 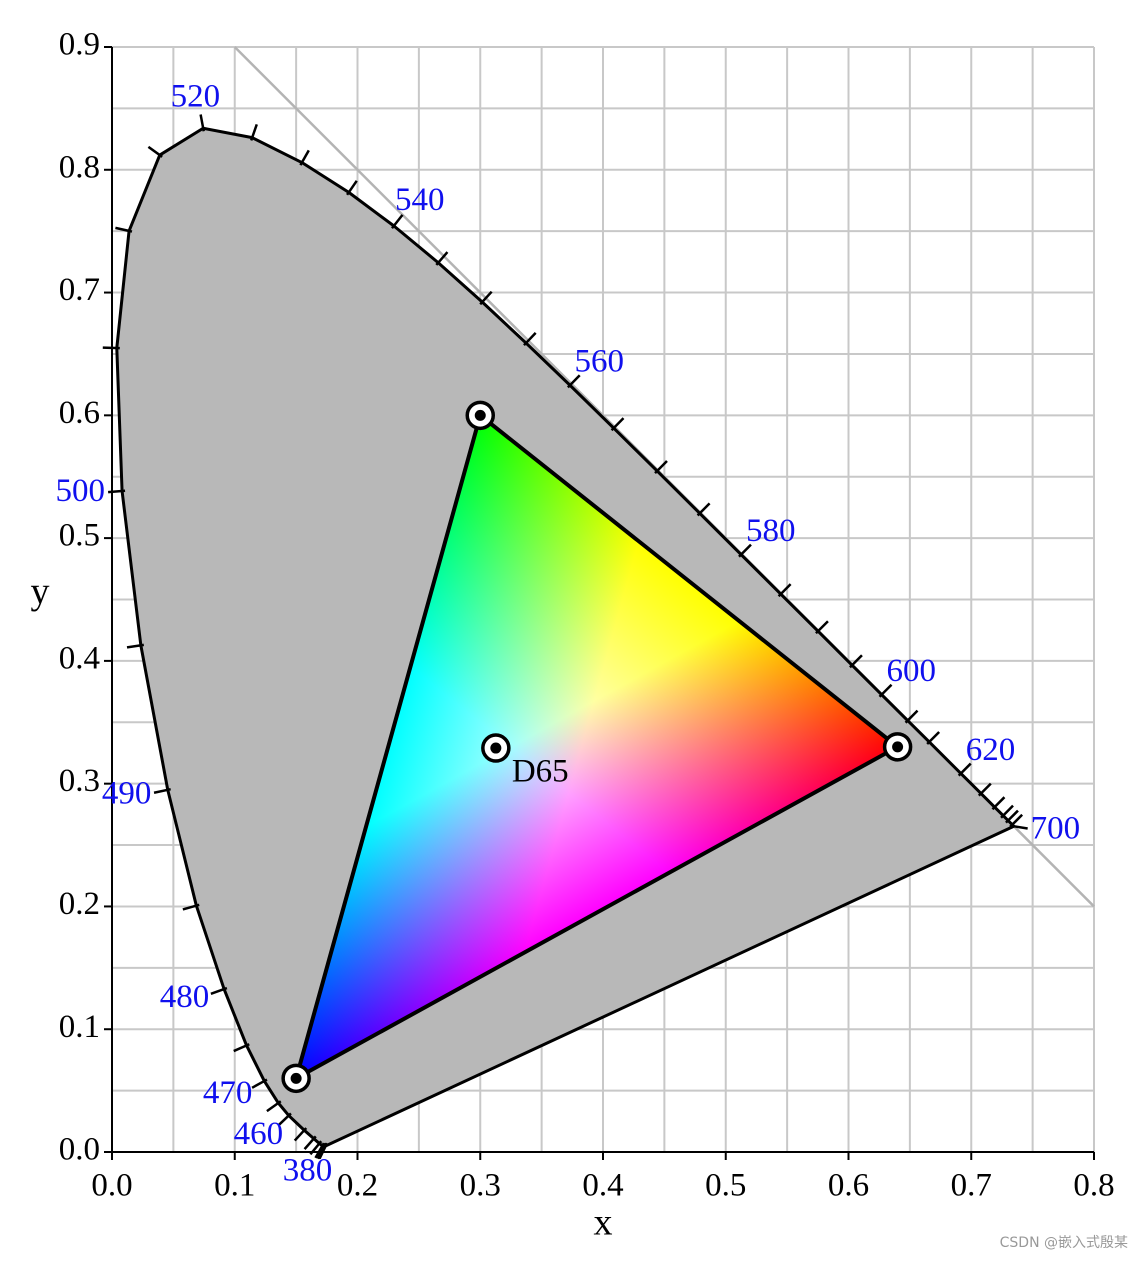 I want to click on x-tick-label: 0.5, so click(x=725, y=1186).